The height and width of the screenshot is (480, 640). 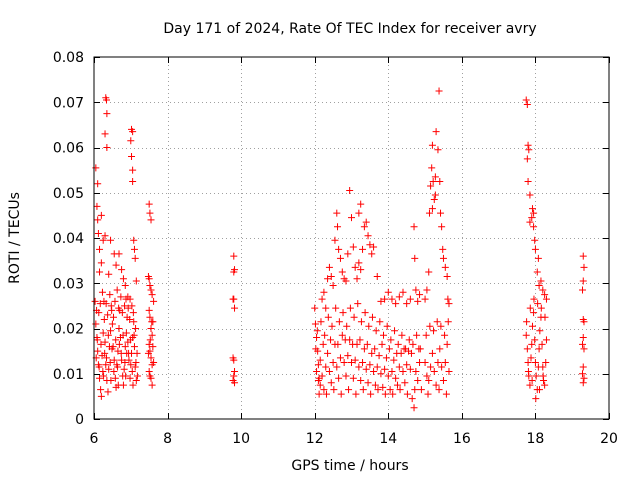 I want to click on x-tick-label: 12, so click(x=315, y=439).